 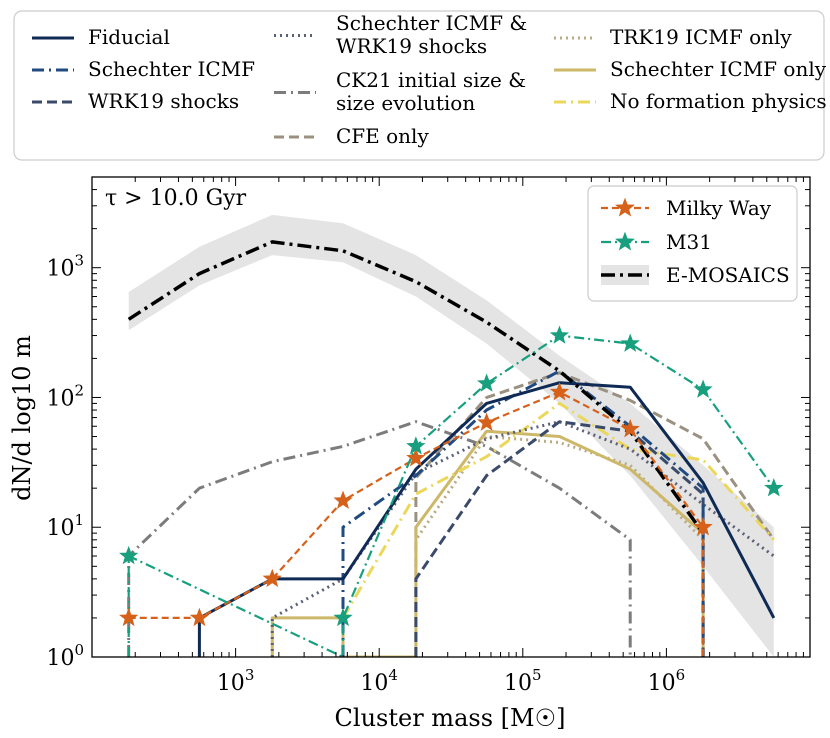 I want to click on x-tick-label-exp: 5, so click(x=537, y=675).